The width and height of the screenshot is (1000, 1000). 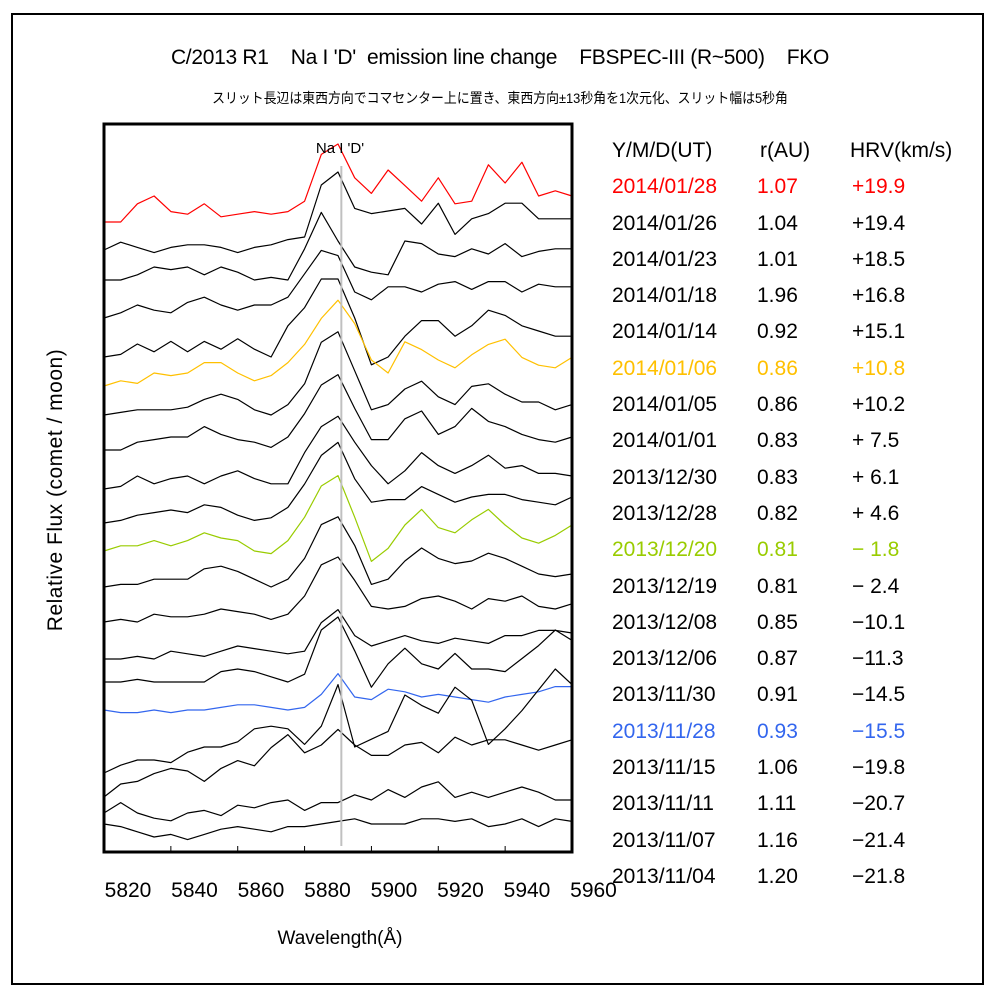 What do you see at coordinates (665, 441) in the screenshot?
I see `legend-date: 2014/01/01` at bounding box center [665, 441].